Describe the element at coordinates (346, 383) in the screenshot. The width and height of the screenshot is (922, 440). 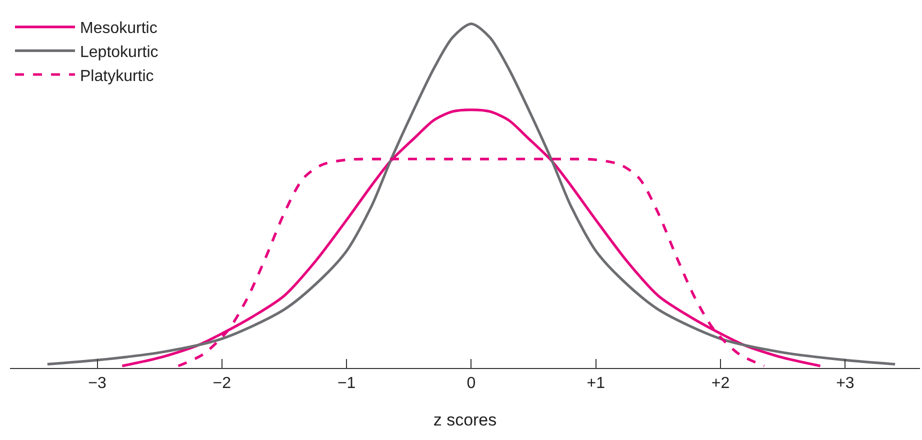
I see `x-tick-label: −1` at that location.